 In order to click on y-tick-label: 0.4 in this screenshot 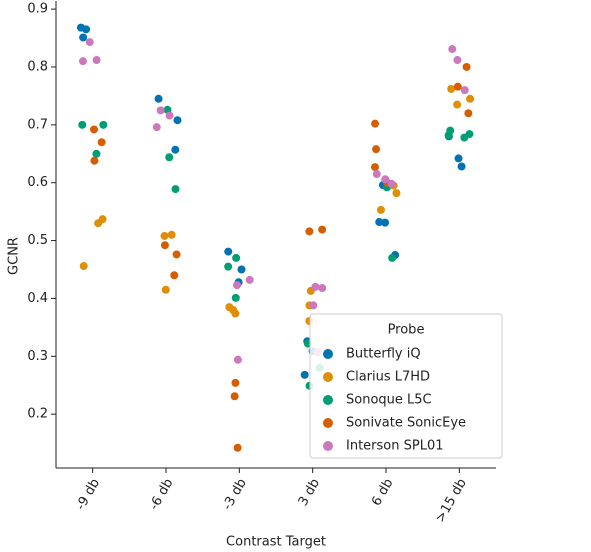, I will do `click(37, 298)`.